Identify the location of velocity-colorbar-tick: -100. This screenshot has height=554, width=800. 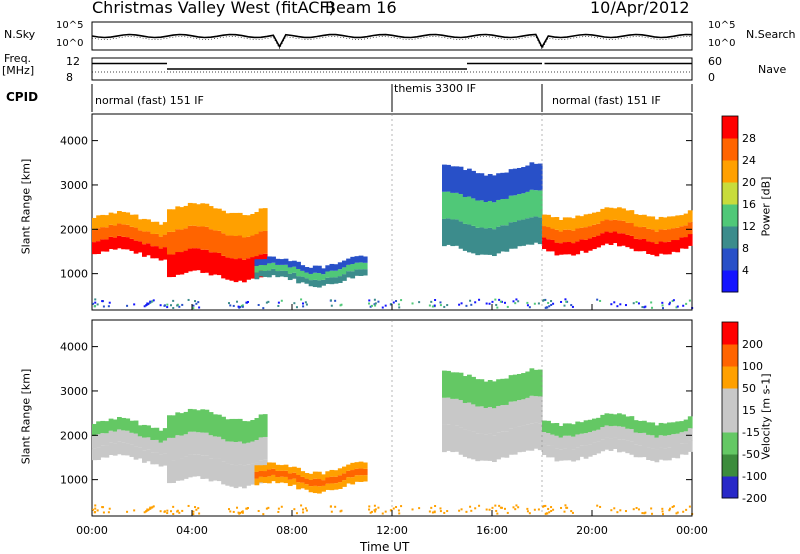
(754, 476).